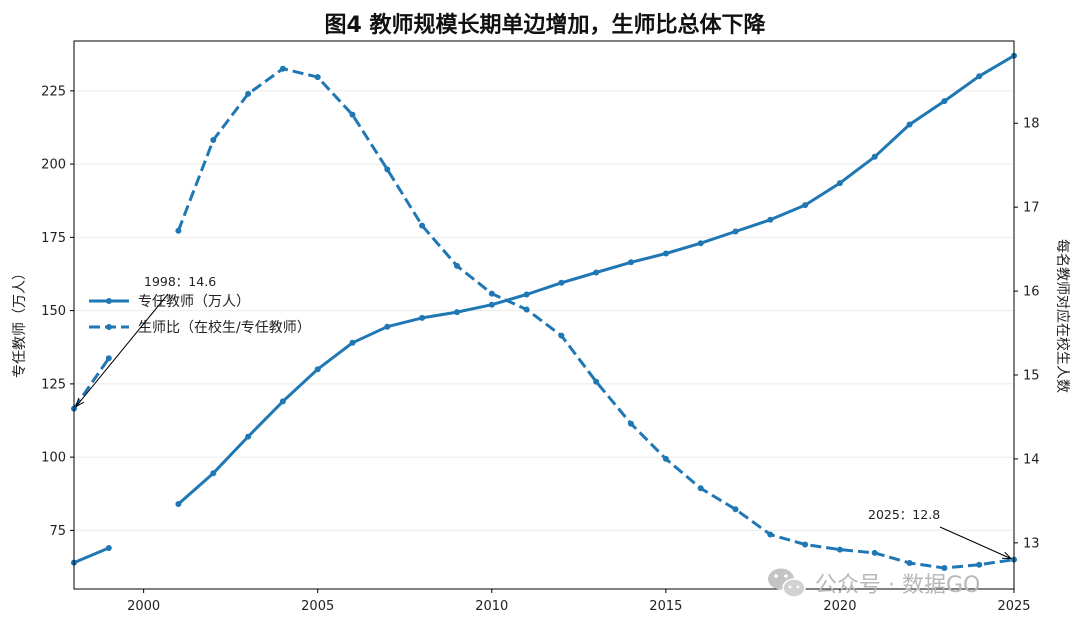  I want to click on legend-label-teachers: 专任教师（万人）, so click(194, 302).